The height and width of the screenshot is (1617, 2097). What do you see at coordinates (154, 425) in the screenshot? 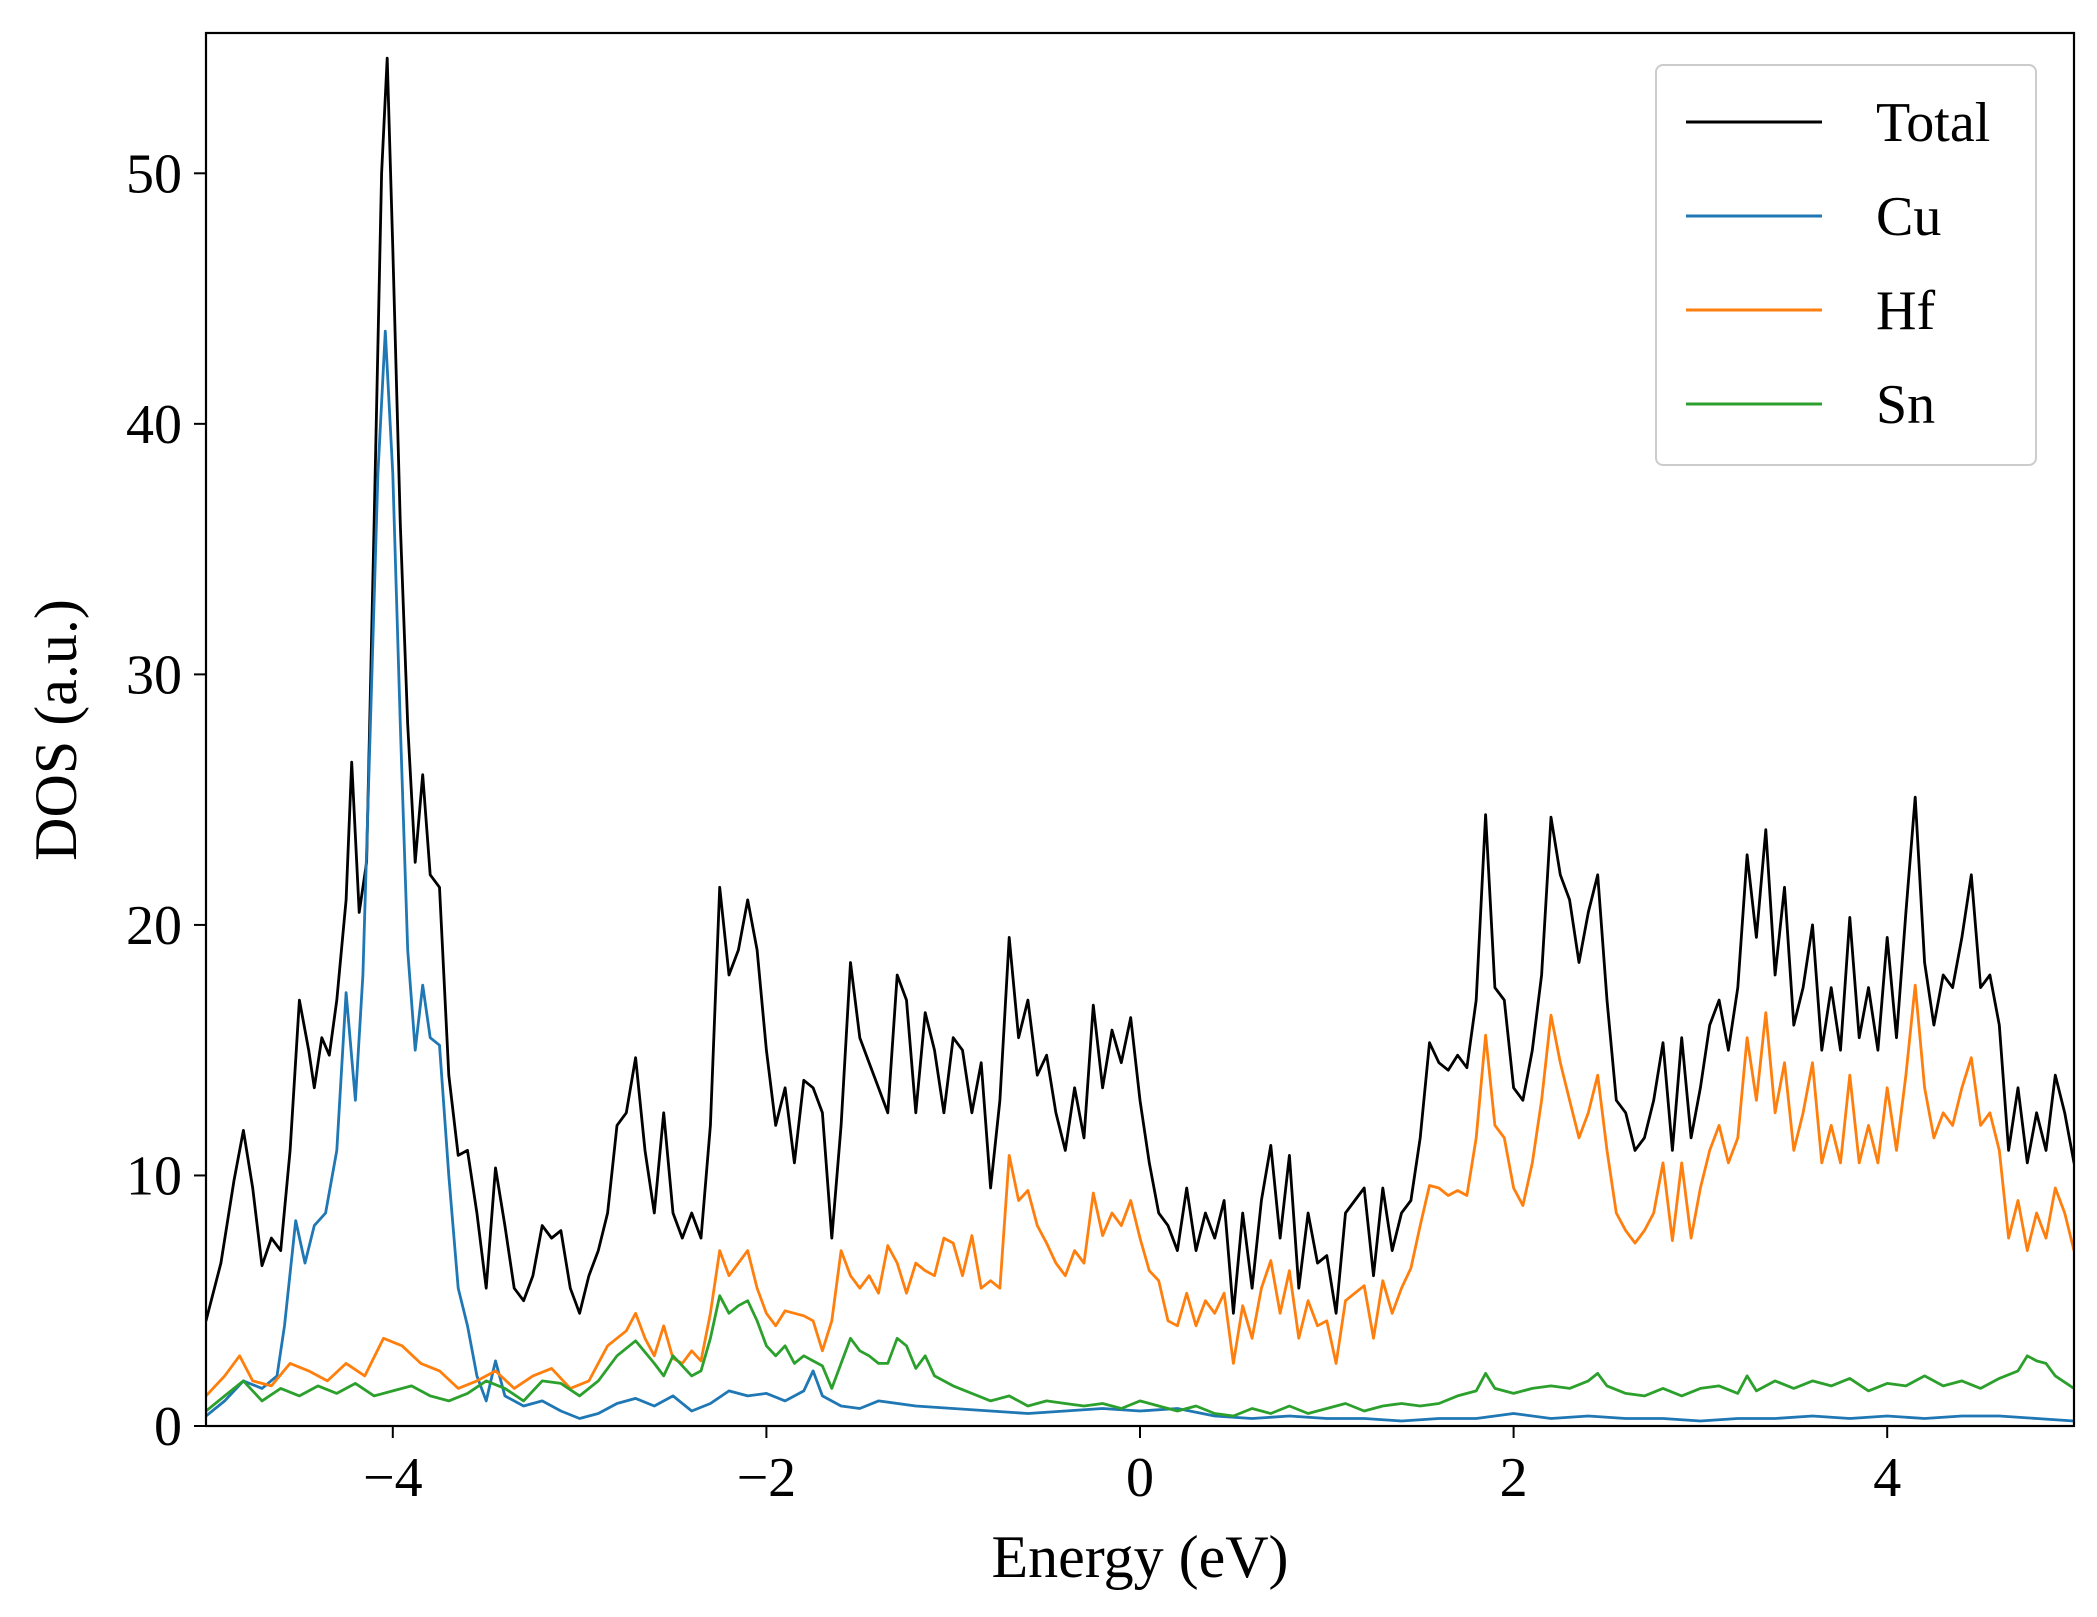
I see `y-tick-label: 40` at bounding box center [154, 425].